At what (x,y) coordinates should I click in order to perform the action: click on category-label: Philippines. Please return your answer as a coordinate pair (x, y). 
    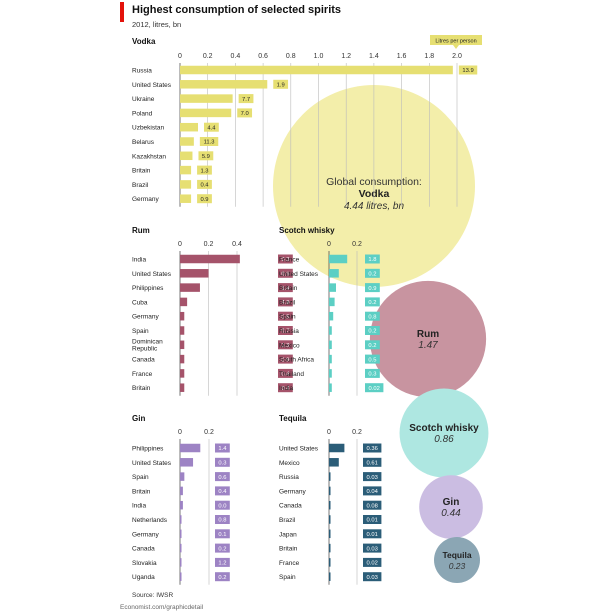
    Looking at the image, I should click on (148, 288).